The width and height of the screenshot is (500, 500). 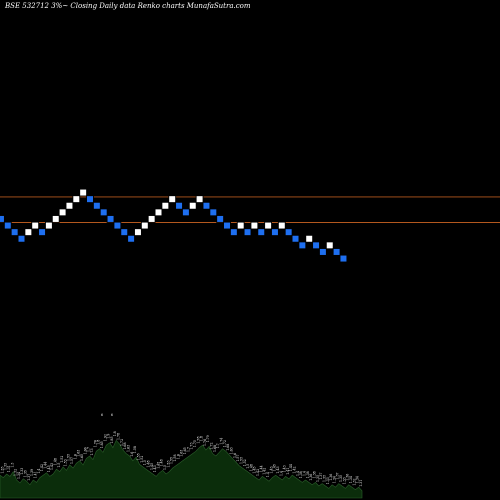 I want to click on peak-label: 6, so click(x=112, y=415).